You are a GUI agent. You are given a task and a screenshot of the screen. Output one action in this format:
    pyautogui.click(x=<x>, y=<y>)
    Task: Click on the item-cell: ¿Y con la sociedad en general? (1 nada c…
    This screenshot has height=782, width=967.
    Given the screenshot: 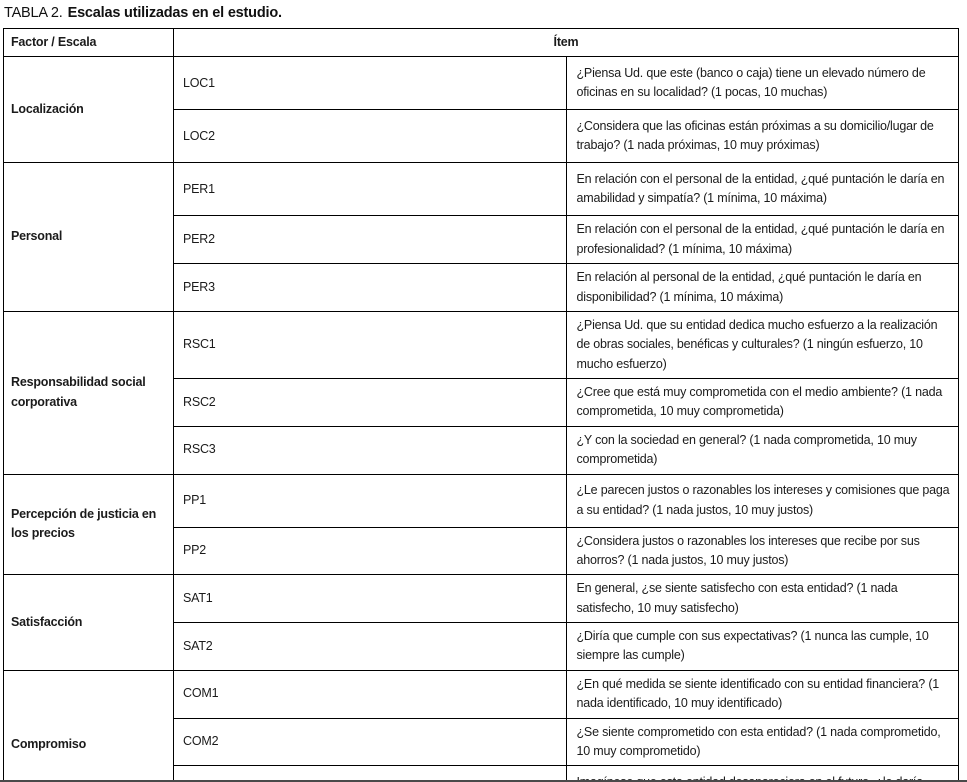 What is the action you would take?
    pyautogui.click(x=762, y=450)
    